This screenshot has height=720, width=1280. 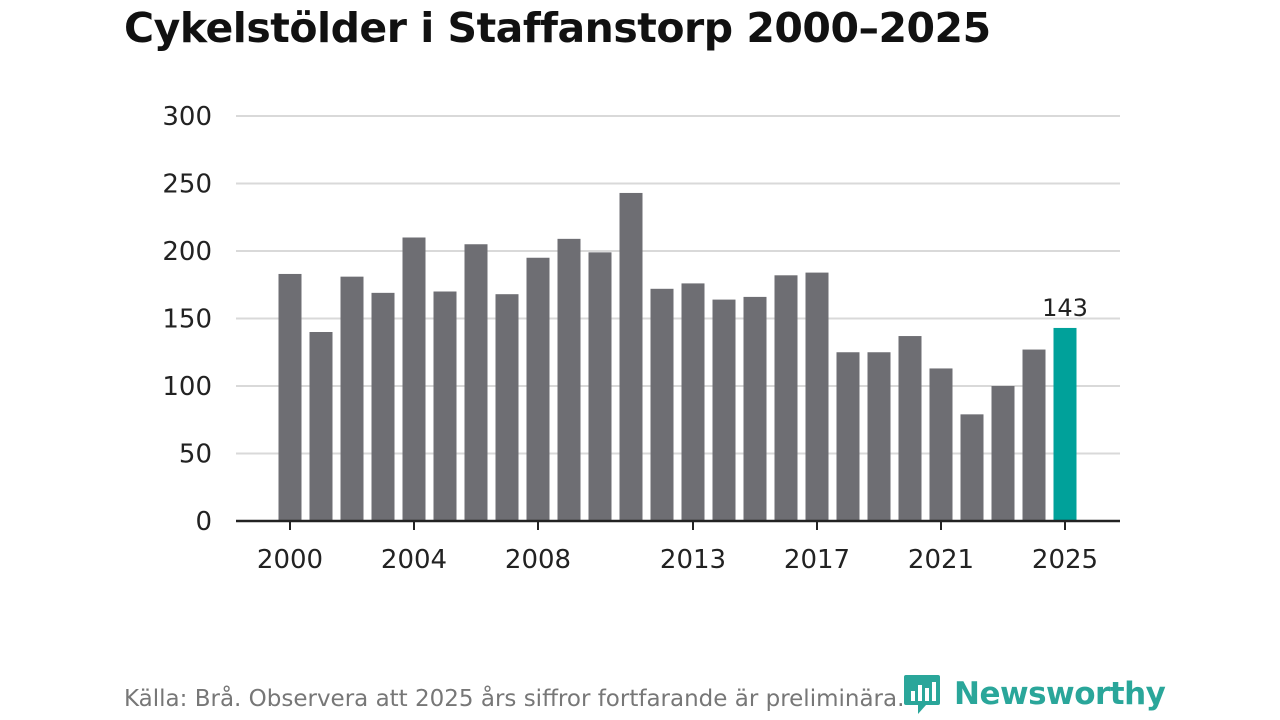 I want to click on y-tick-150: 150, so click(x=187, y=320).